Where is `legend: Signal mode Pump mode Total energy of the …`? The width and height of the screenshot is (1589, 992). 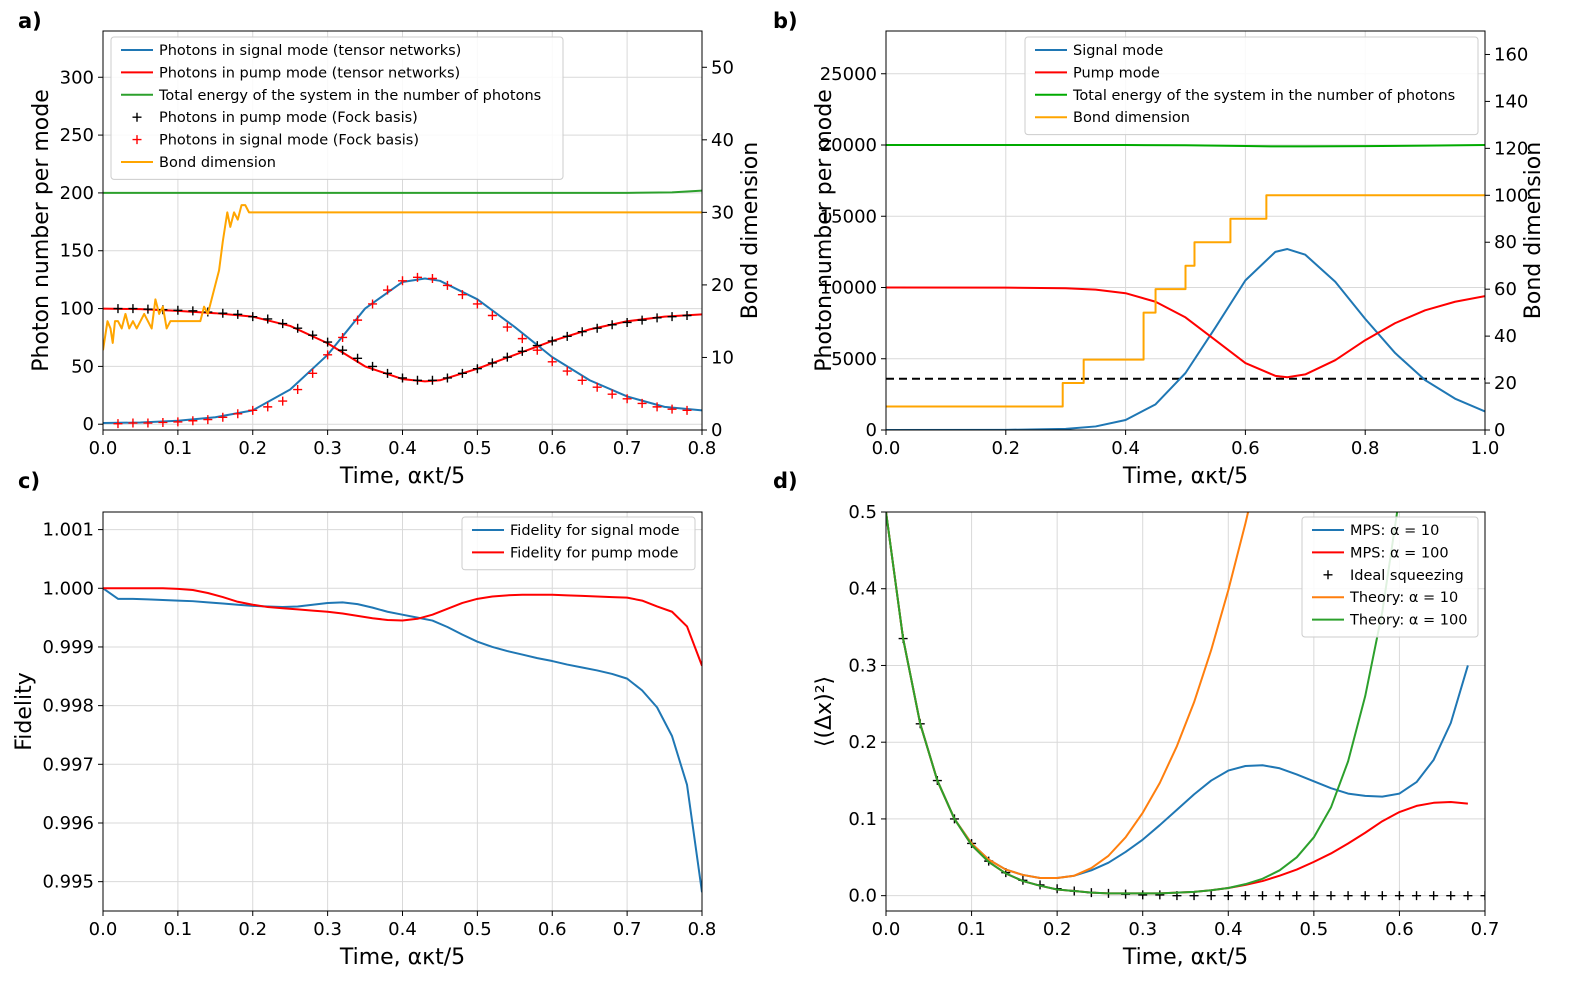 legend: Signal mode Pump mode Total energy of the … is located at coordinates (1251, 86).